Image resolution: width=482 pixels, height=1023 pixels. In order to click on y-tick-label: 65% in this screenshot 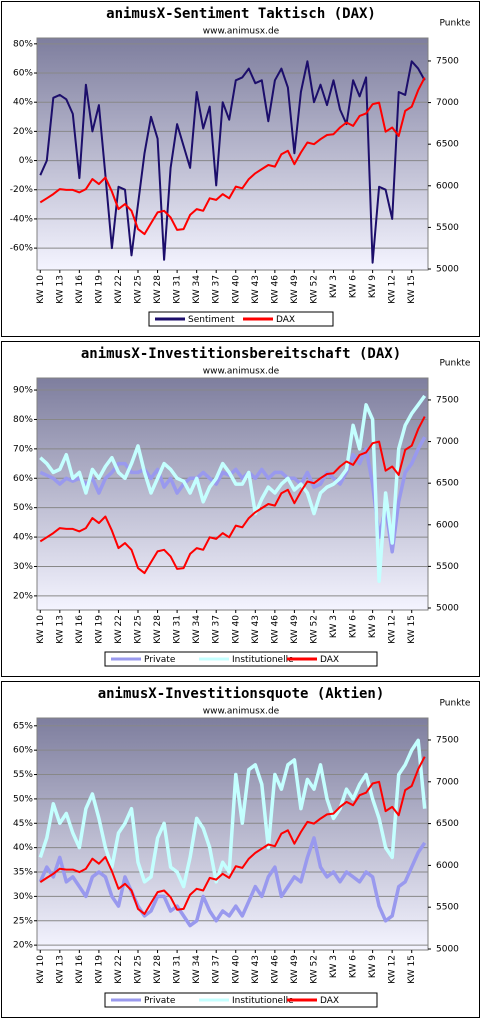, I will do `click(23, 726)`.